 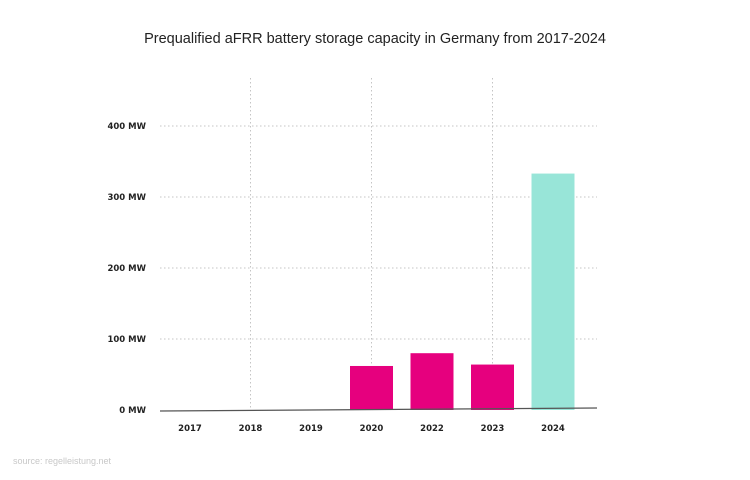 I want to click on y-tick-label: 200 MW, so click(x=126, y=269).